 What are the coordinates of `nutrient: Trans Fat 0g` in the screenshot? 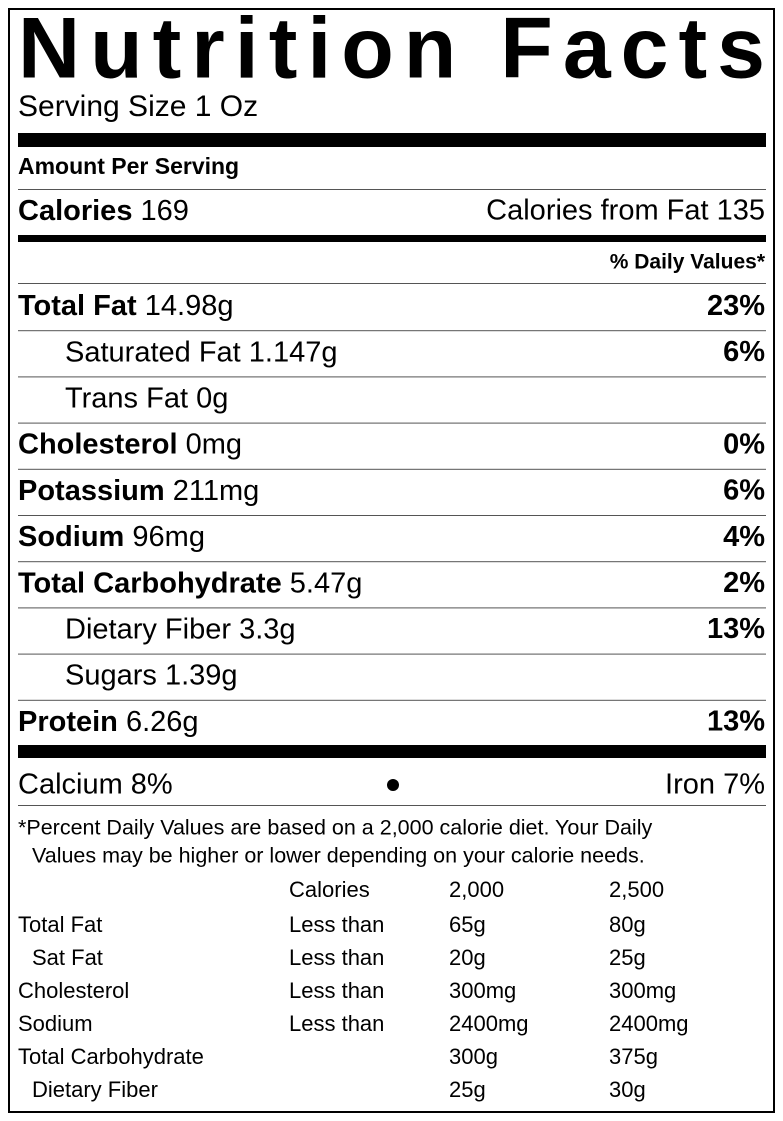 It's located at (146, 398).